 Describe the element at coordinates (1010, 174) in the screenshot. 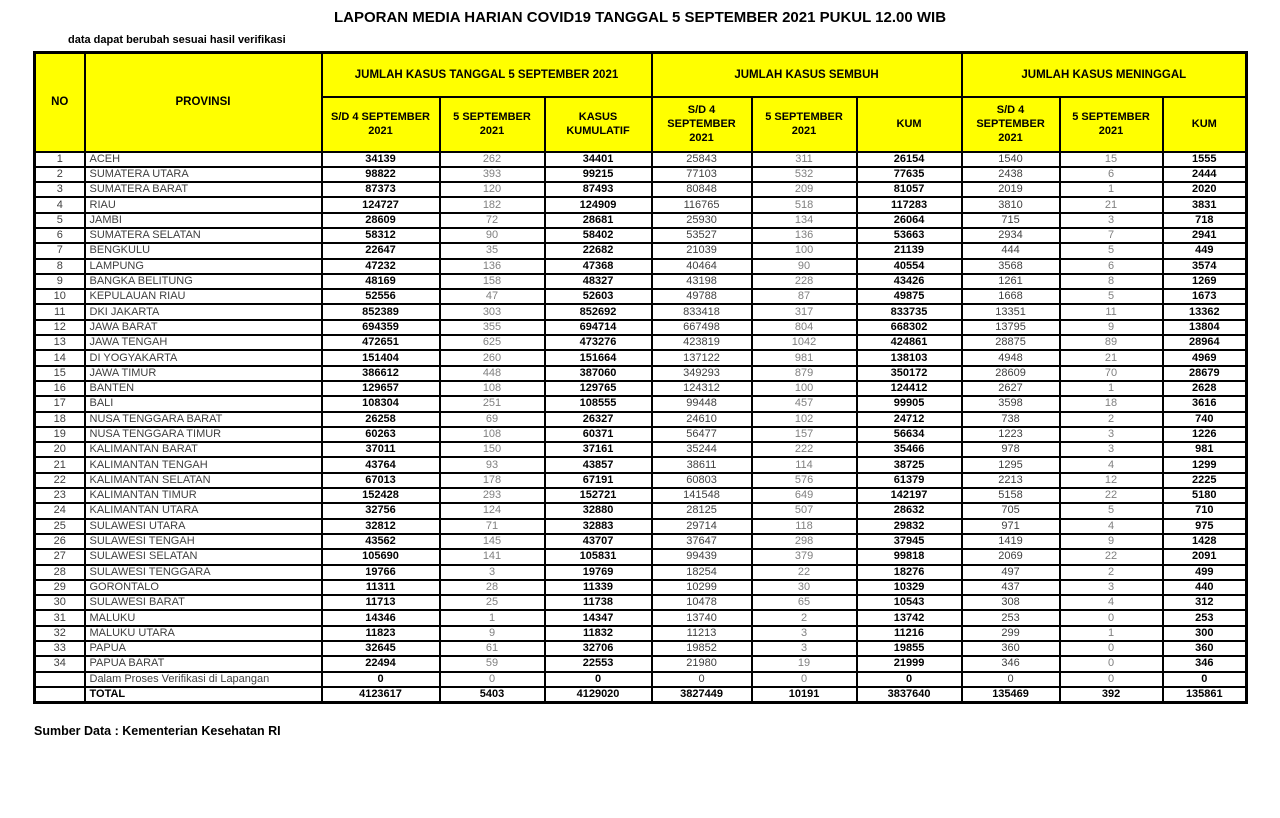

I see `value-cell: 2438` at that location.